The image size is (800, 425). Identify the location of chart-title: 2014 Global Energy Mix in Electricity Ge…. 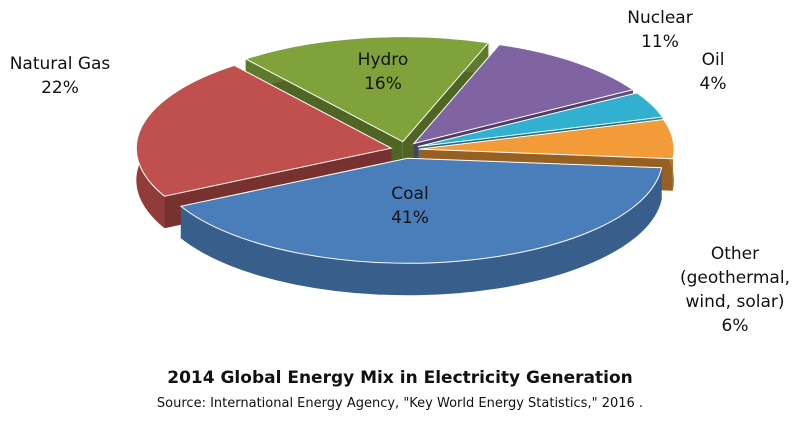
(400, 378).